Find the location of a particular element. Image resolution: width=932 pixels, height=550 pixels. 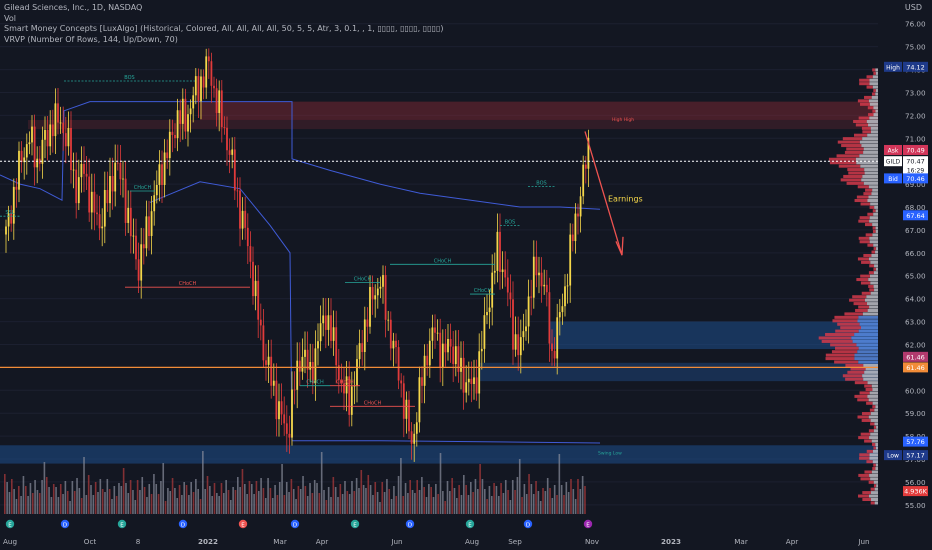

volume-profile is located at coordinates (848, 286).